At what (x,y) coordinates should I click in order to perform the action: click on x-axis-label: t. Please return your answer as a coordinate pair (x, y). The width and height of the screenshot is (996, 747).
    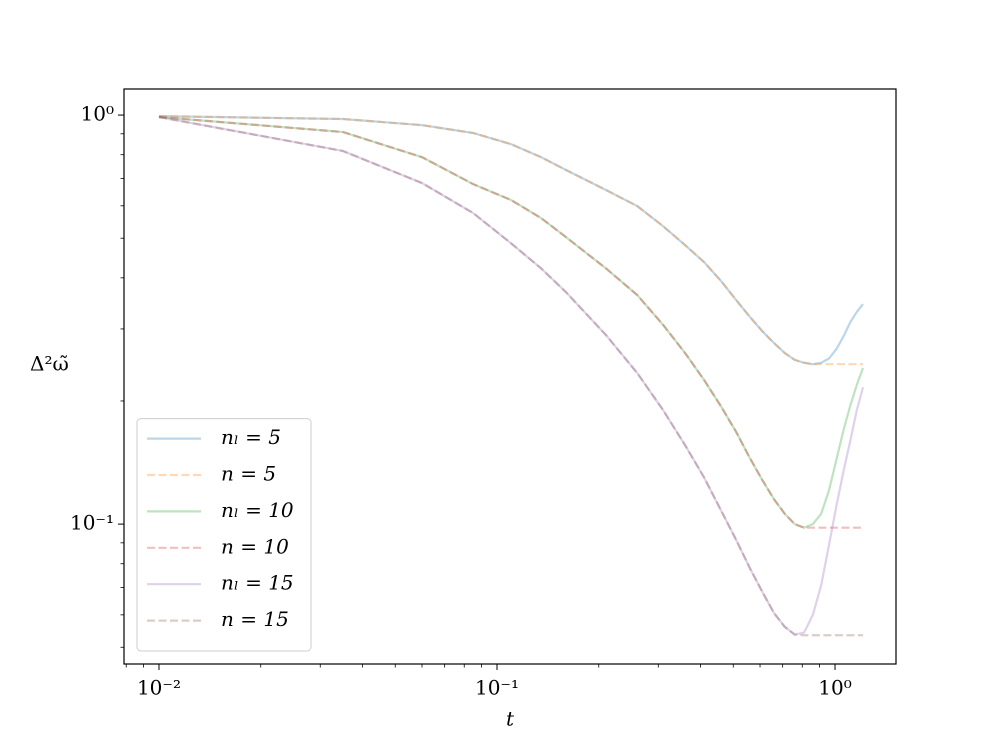
    Looking at the image, I should click on (510, 719).